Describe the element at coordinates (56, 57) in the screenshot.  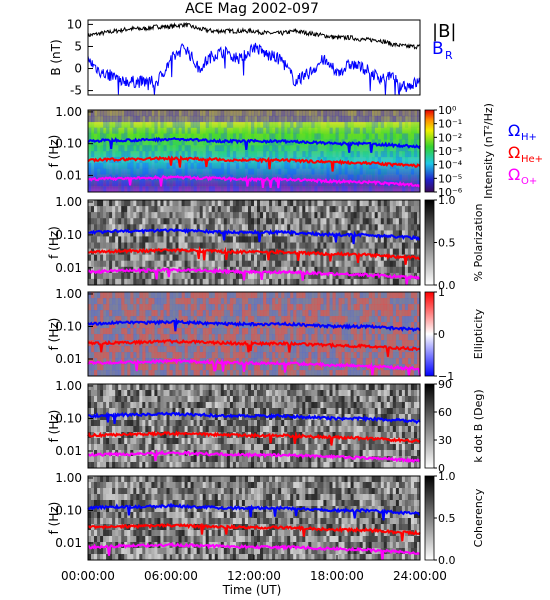
I see `bfield-y-label: B (nT)` at that location.